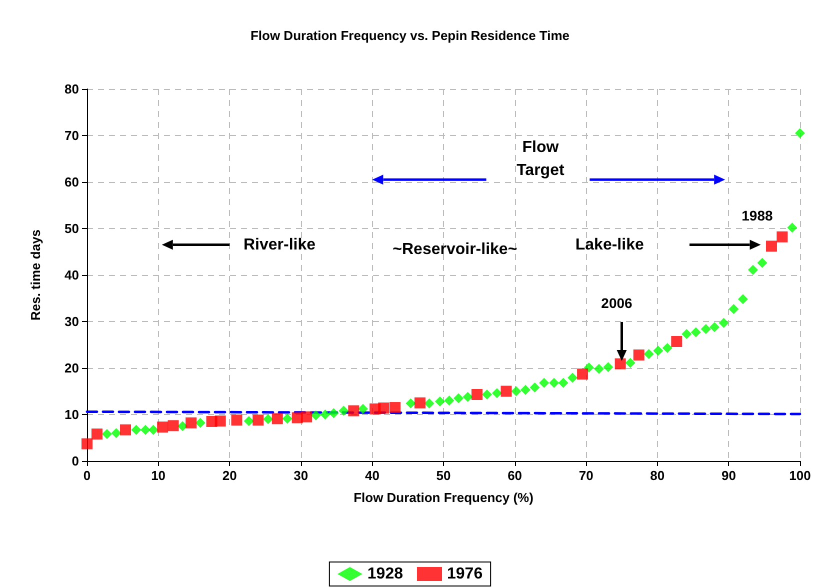  Describe the element at coordinates (410, 35) in the screenshot. I see `chart-title: Flow Duration Frequency vs. Pepin Residence Time` at that location.